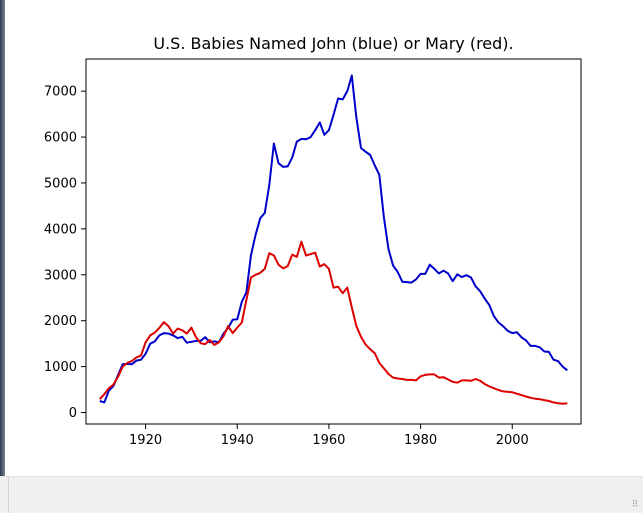 The height and width of the screenshot is (513, 643). I want to click on x-tick-label: 1980, so click(420, 440).